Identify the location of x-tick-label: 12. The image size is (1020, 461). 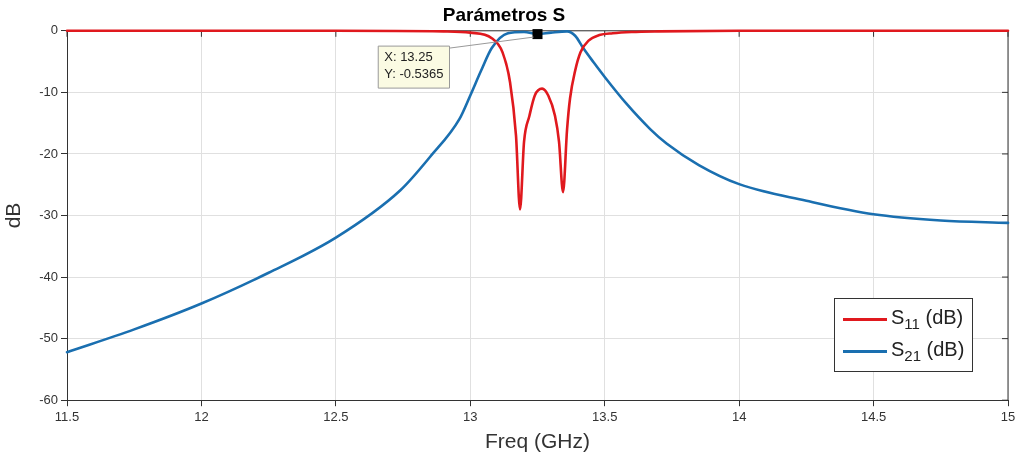
(201, 416).